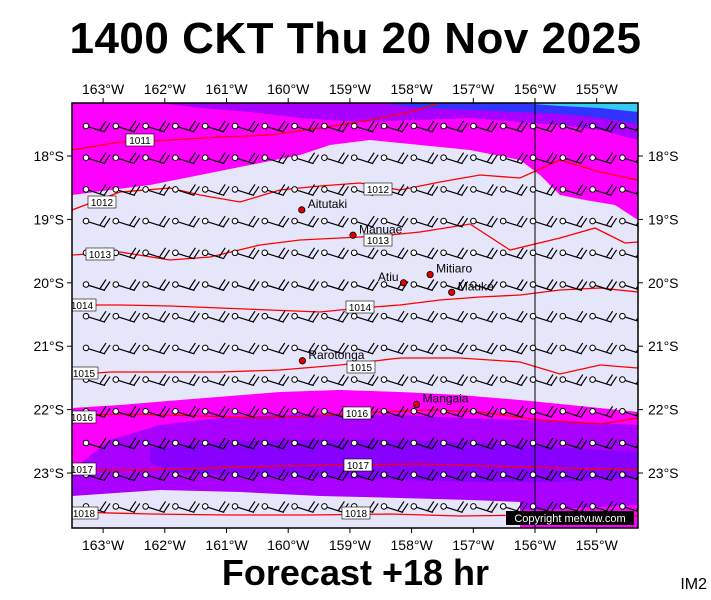 The height and width of the screenshot is (600, 711). What do you see at coordinates (226, 545) in the screenshot?
I see `lon-label-bottom: 161°W` at bounding box center [226, 545].